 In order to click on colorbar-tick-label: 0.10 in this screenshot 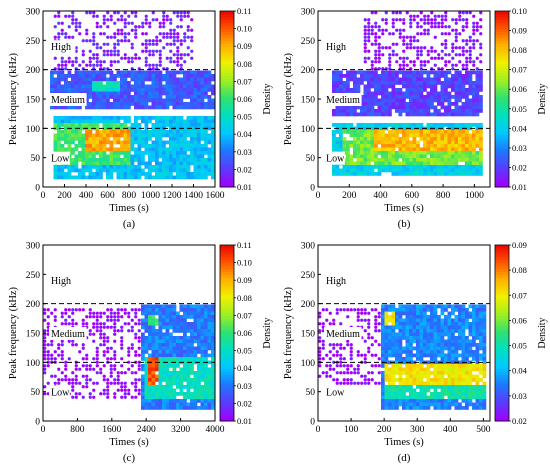, I will do `click(244, 29)`.